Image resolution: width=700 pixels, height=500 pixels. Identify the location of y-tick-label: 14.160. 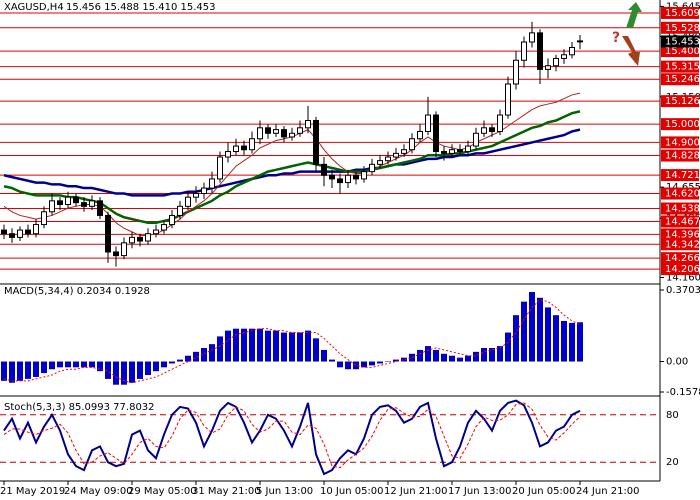
(683, 278).